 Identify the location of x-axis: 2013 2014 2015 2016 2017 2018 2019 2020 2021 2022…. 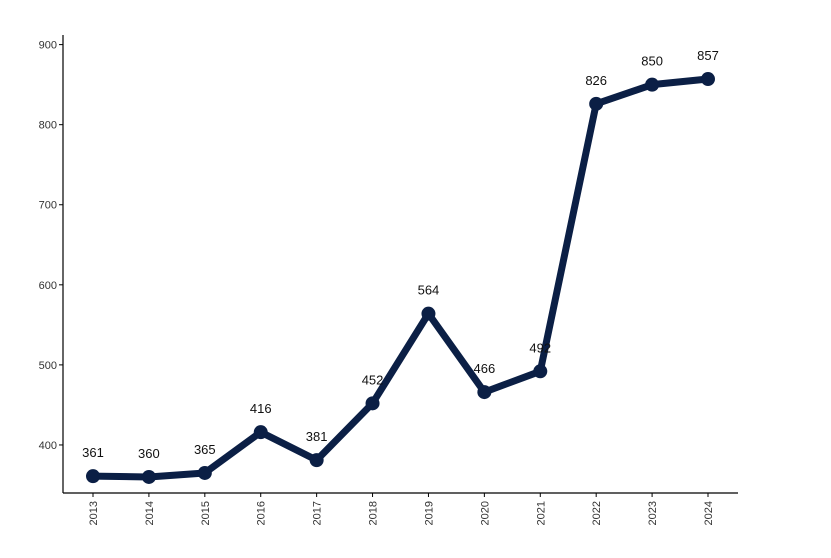
(400, 508).